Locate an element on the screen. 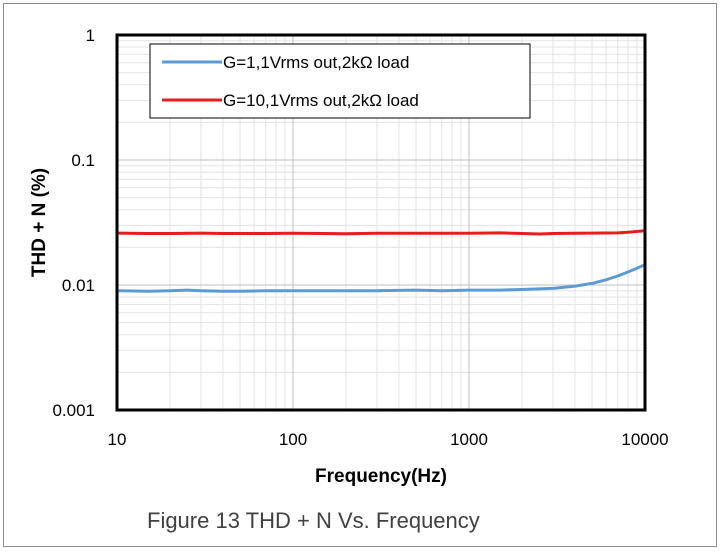 The height and width of the screenshot is (554, 724). x-axis-title: Frequency(Hz) is located at coordinates (381, 476).